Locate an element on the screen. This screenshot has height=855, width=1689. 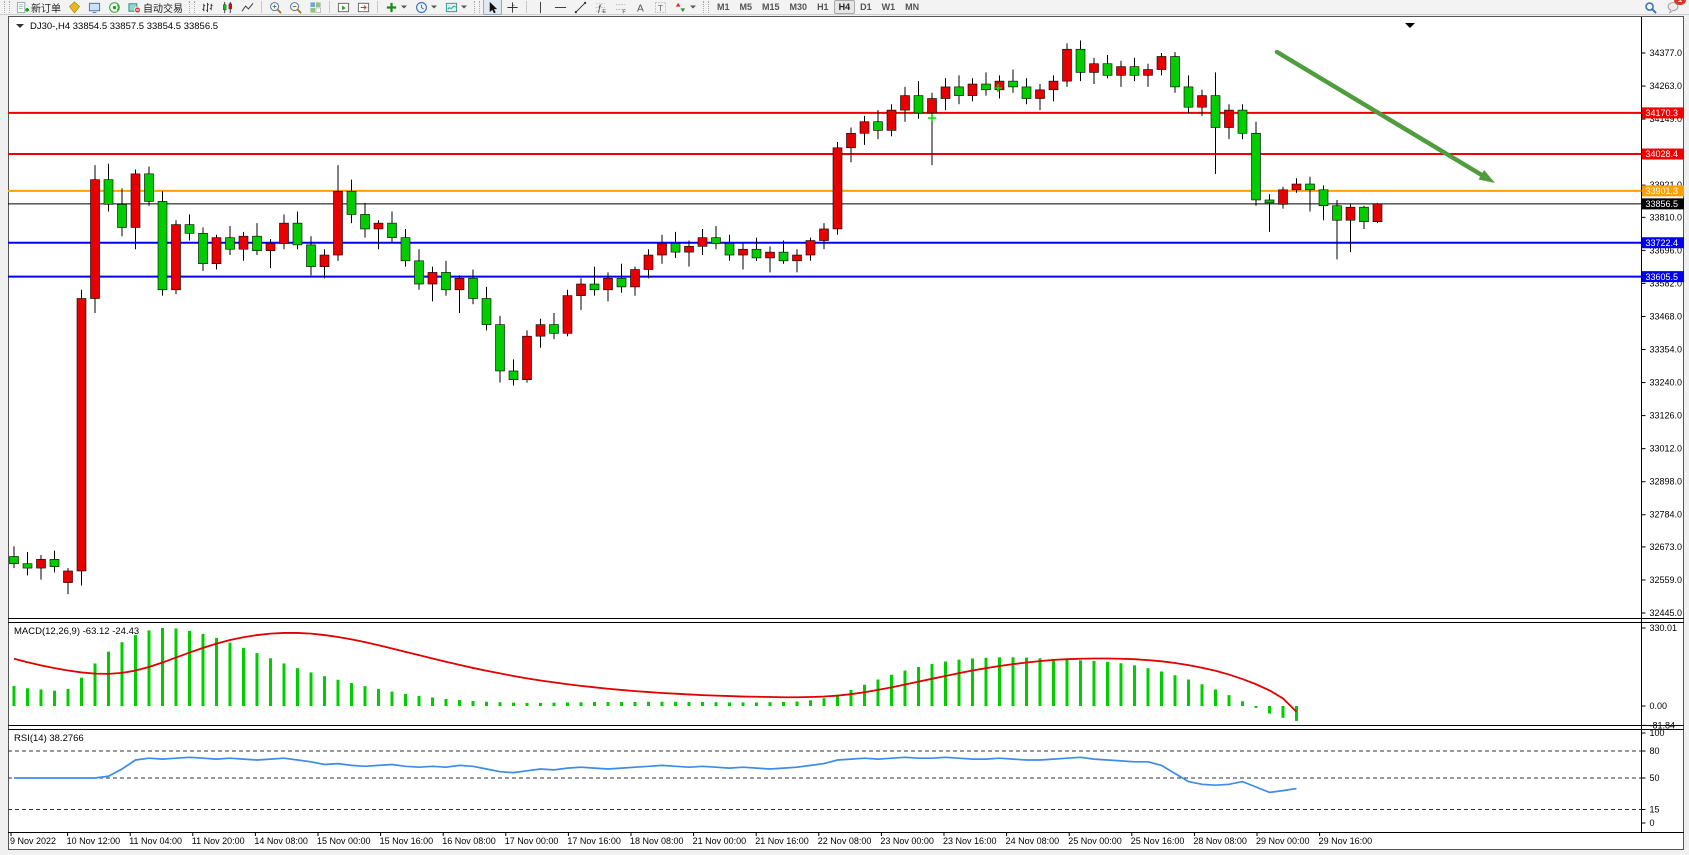
svg-text: 15 Nov 00:00 is located at coordinates (344, 841).